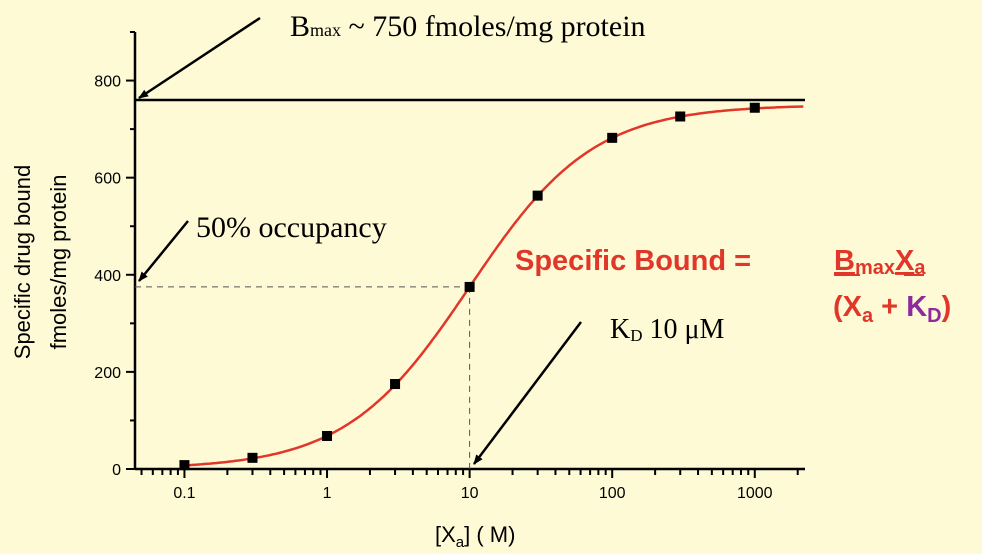 This screenshot has height=554, width=982. What do you see at coordinates (470, 493) in the screenshot?
I see `x-tick-label: 10` at bounding box center [470, 493].